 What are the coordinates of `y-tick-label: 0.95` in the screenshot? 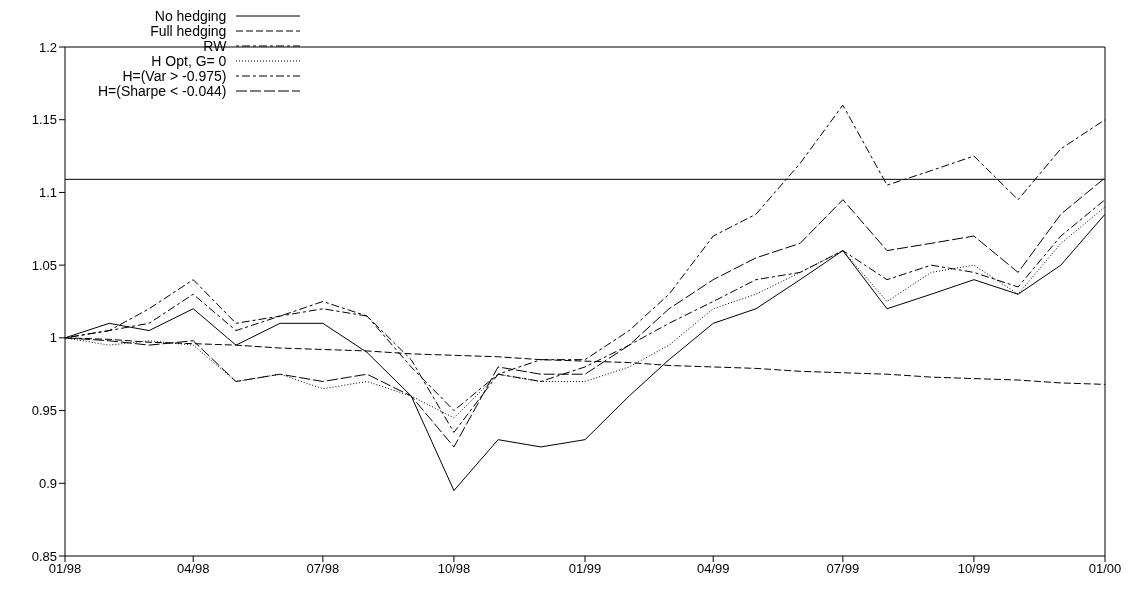 It's located at (44, 411).